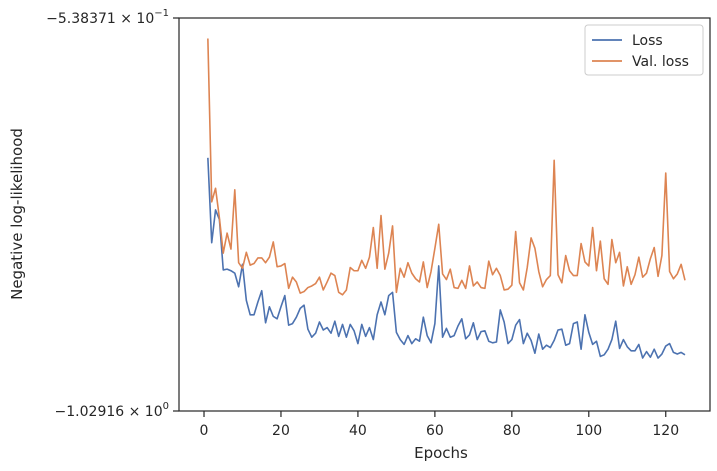 The width and height of the screenshot is (717, 471). What do you see at coordinates (512, 431) in the screenshot?
I see `x-tick-label: 80` at bounding box center [512, 431].